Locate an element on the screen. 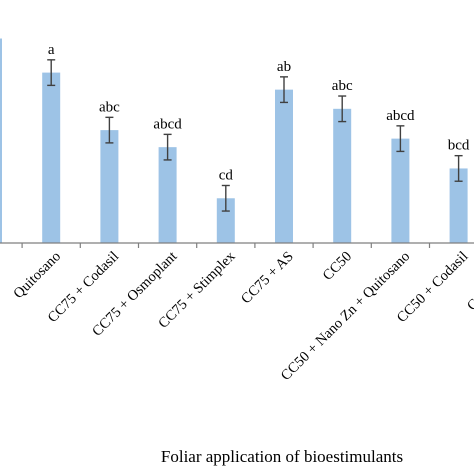  x-tick-label-1: Quitosano is located at coordinates (37, 275).